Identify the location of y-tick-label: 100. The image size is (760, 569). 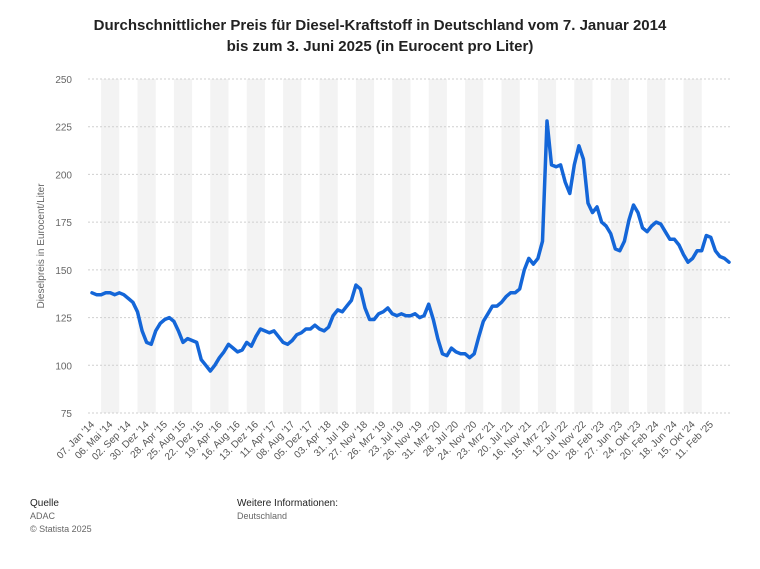
(63, 366).